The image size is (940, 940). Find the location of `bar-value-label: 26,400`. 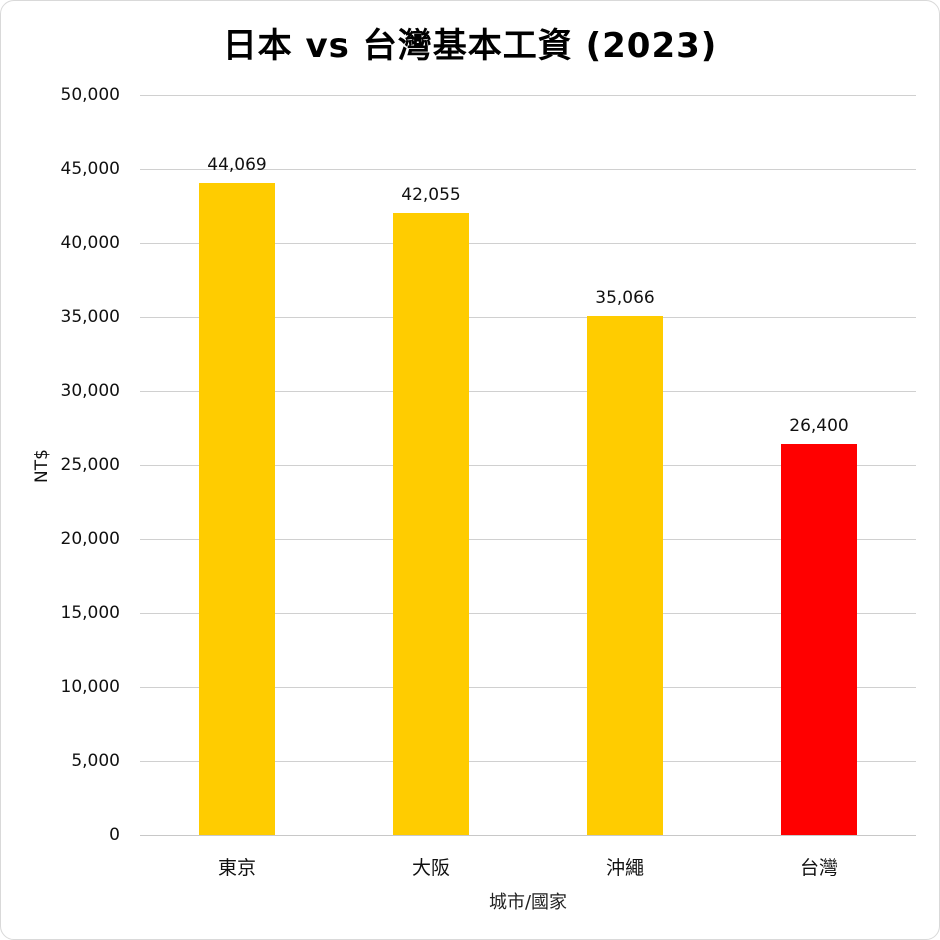

bar-value-label: 26,400 is located at coordinates (819, 426).